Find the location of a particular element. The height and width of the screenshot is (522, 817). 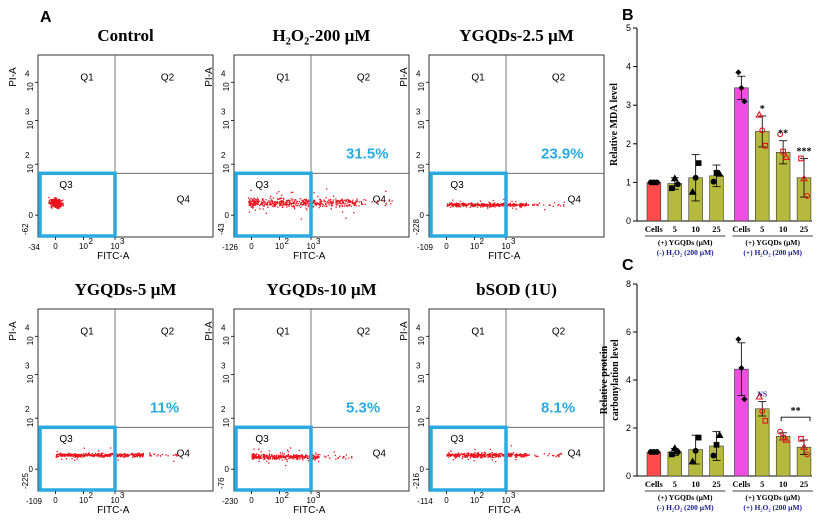

flow-x-tick-label: 10 is located at coordinates (474, 500).